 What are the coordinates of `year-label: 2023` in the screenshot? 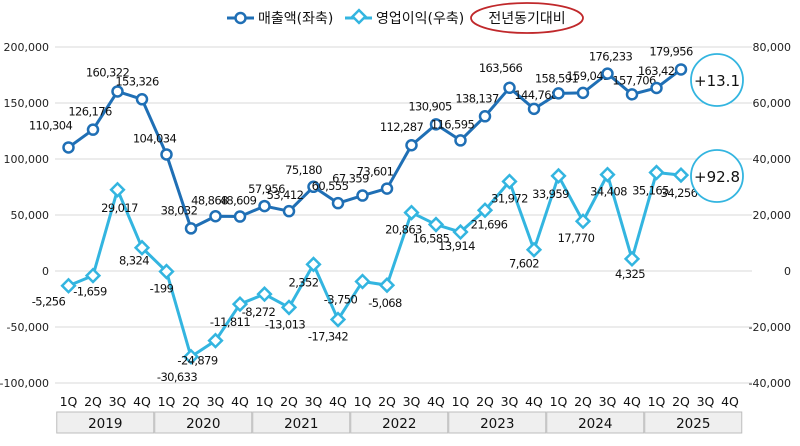 It's located at (497, 424).